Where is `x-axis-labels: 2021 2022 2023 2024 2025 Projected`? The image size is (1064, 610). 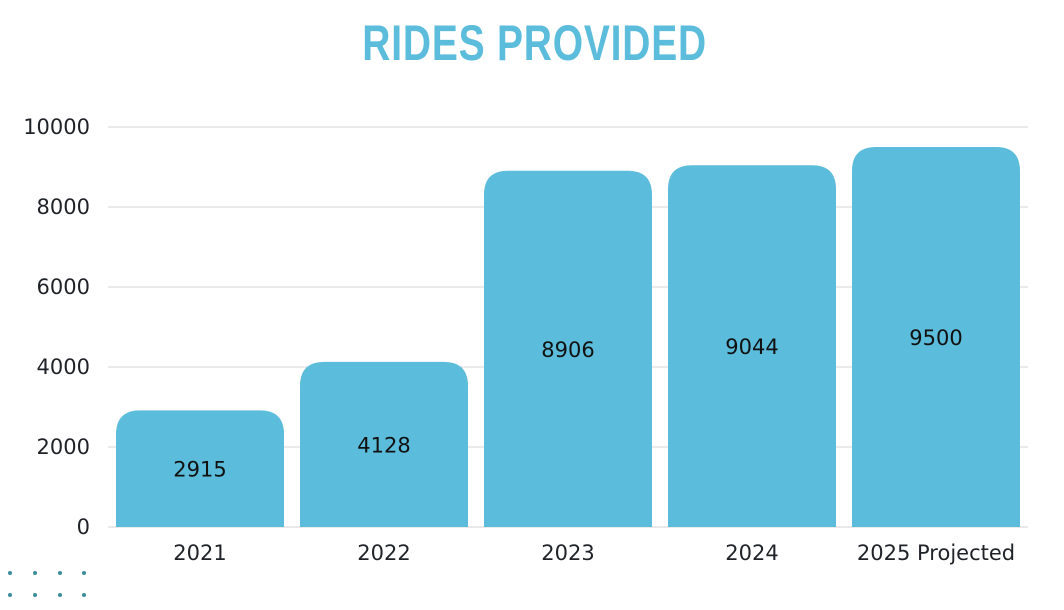 x-axis-labels: 2021 2022 2023 2024 2025 Projected is located at coordinates (594, 553).